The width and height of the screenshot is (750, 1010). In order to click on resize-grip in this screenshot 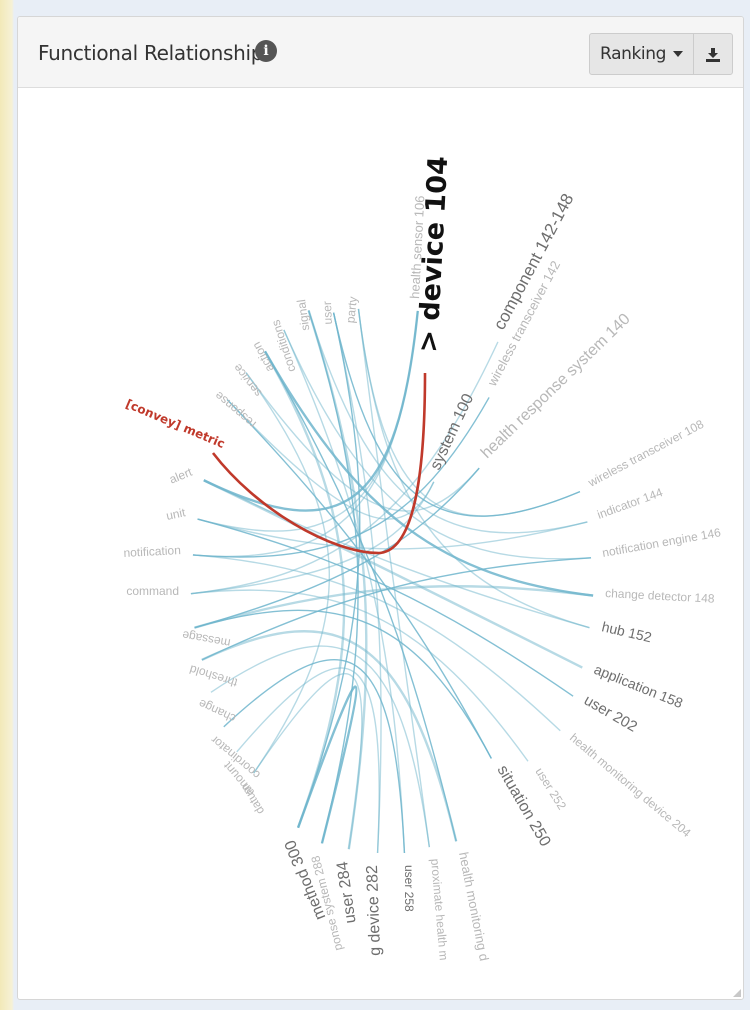, I will do `click(737, 993)`.